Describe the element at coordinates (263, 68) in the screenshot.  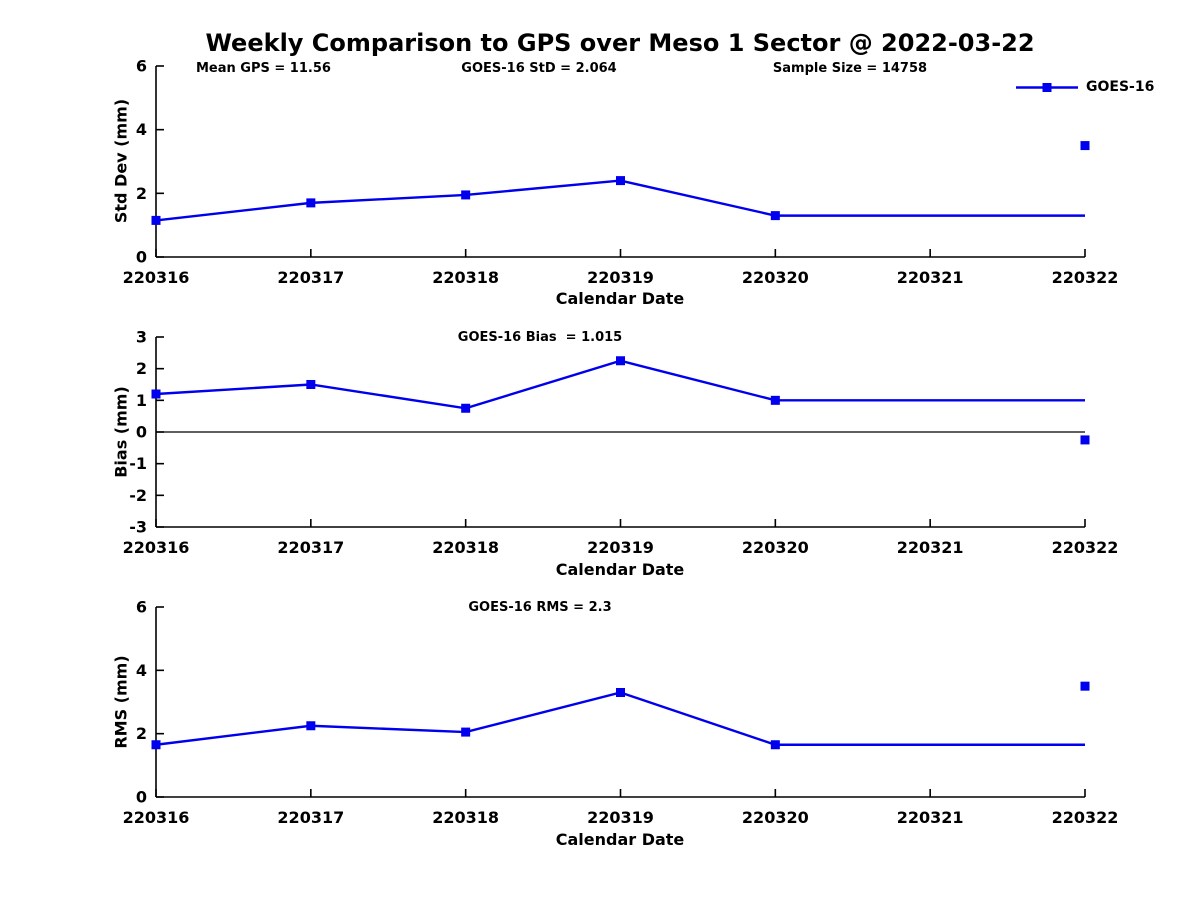
I see `annotation-mean-gps: Mean GPS = 11.56` at that location.